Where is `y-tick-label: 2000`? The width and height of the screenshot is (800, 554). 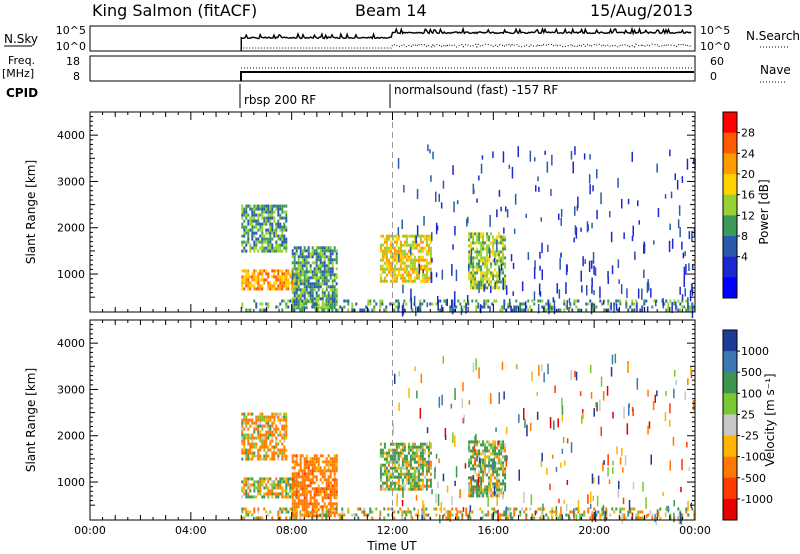 y-tick-label: 2000 is located at coordinates (71, 228).